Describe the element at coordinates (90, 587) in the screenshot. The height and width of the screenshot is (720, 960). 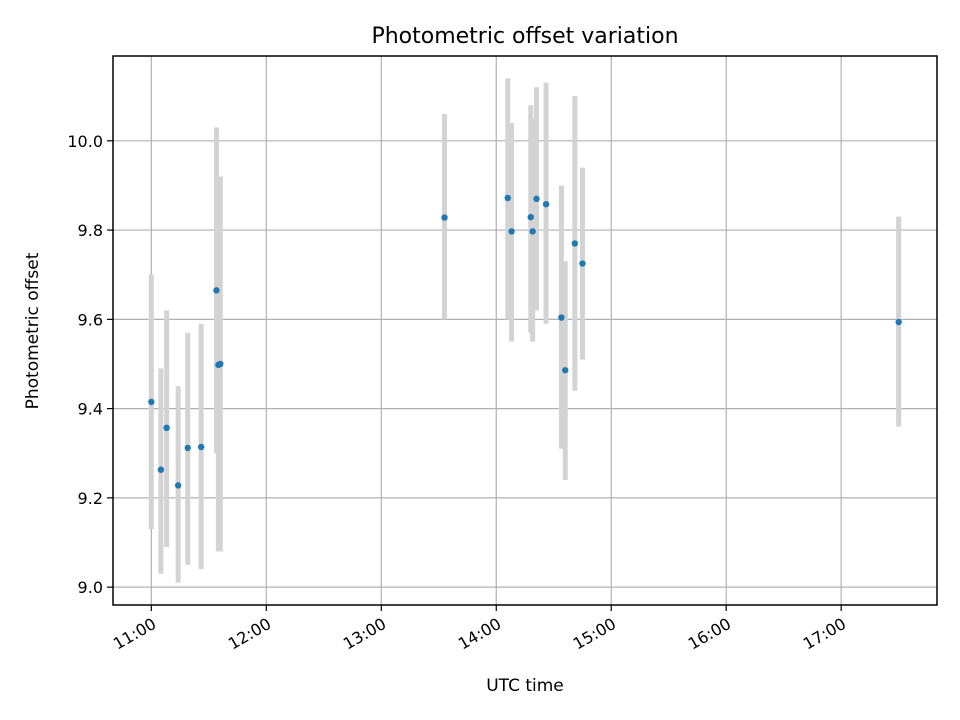
I see `y-tick-label: 9.0` at that location.